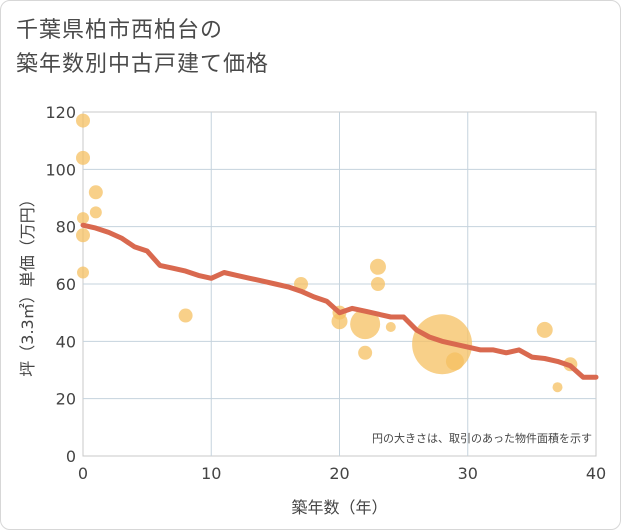  What do you see at coordinates (596, 473) in the screenshot?
I see `x-tick-40: 40` at bounding box center [596, 473].